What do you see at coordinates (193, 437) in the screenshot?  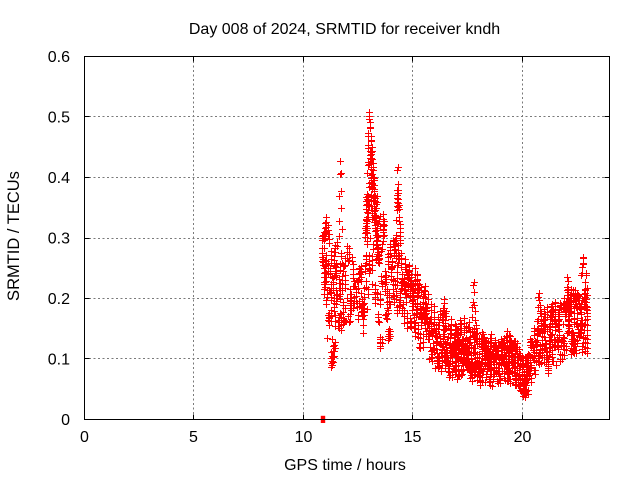 I see `svg-text: 5` at bounding box center [193, 437].